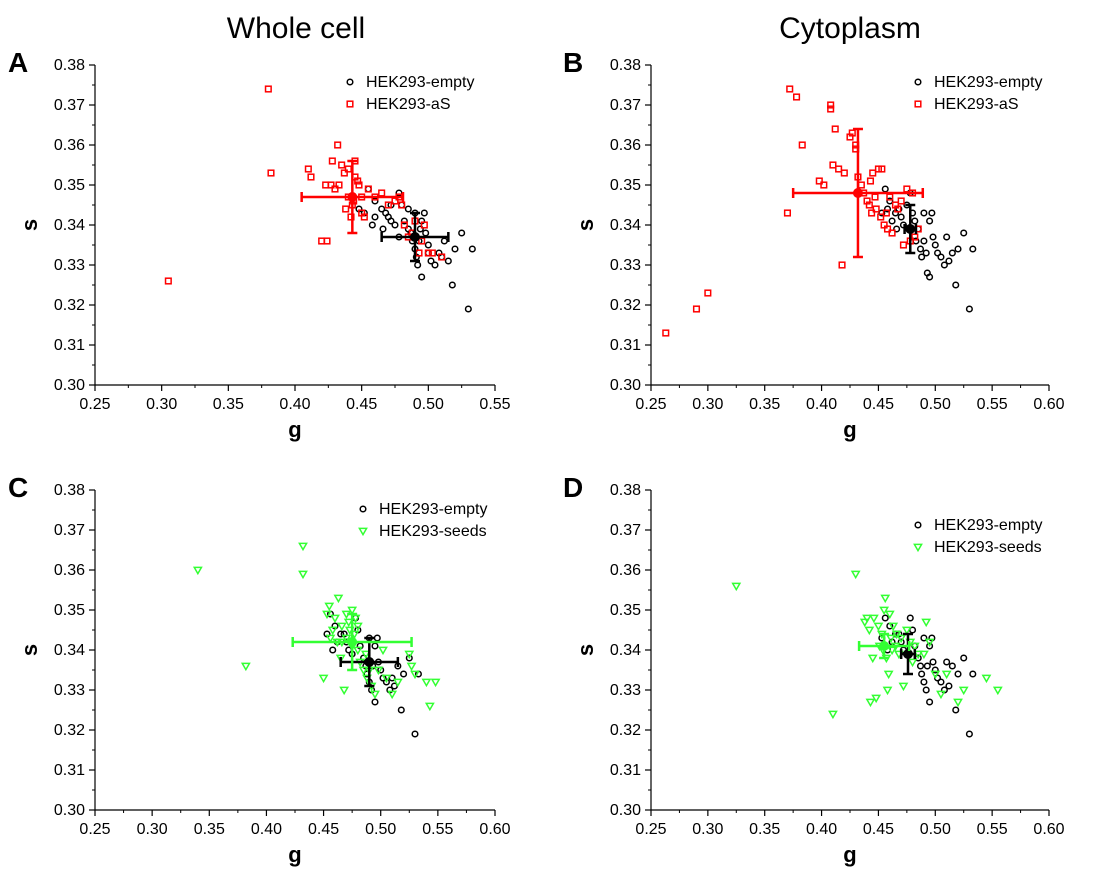  I want to click on x-axis-label: g, so click(294, 854).